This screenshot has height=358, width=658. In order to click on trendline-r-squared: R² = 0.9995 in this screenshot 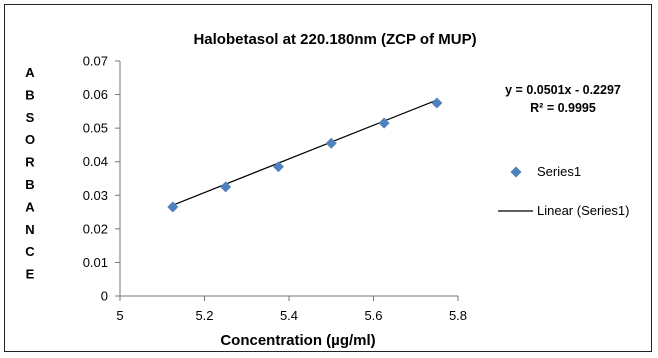, I will do `click(563, 108)`.